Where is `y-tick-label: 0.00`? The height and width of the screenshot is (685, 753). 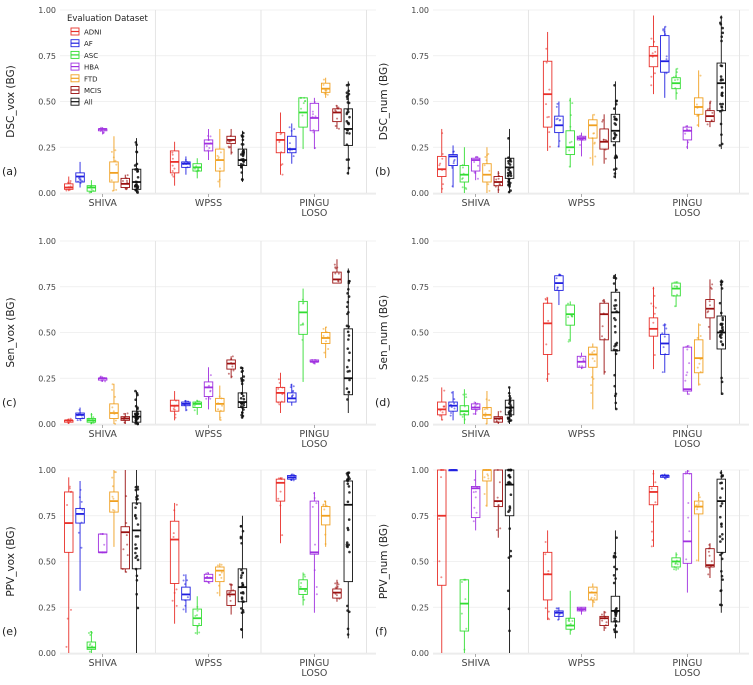 y-tick-label: 0.00 is located at coordinates (47, 193).